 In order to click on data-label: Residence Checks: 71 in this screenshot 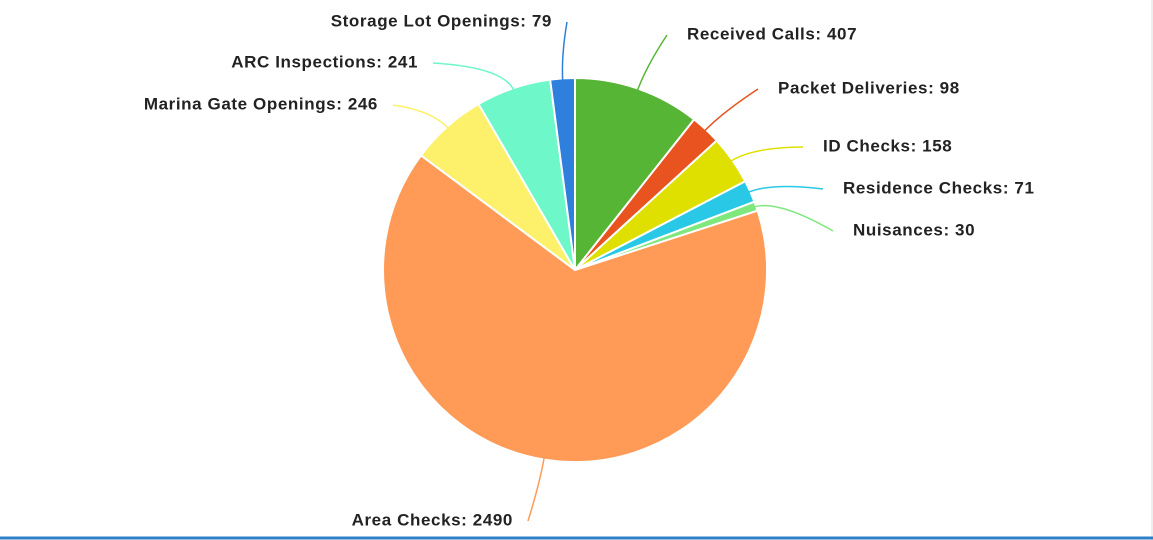, I will do `click(939, 187)`.